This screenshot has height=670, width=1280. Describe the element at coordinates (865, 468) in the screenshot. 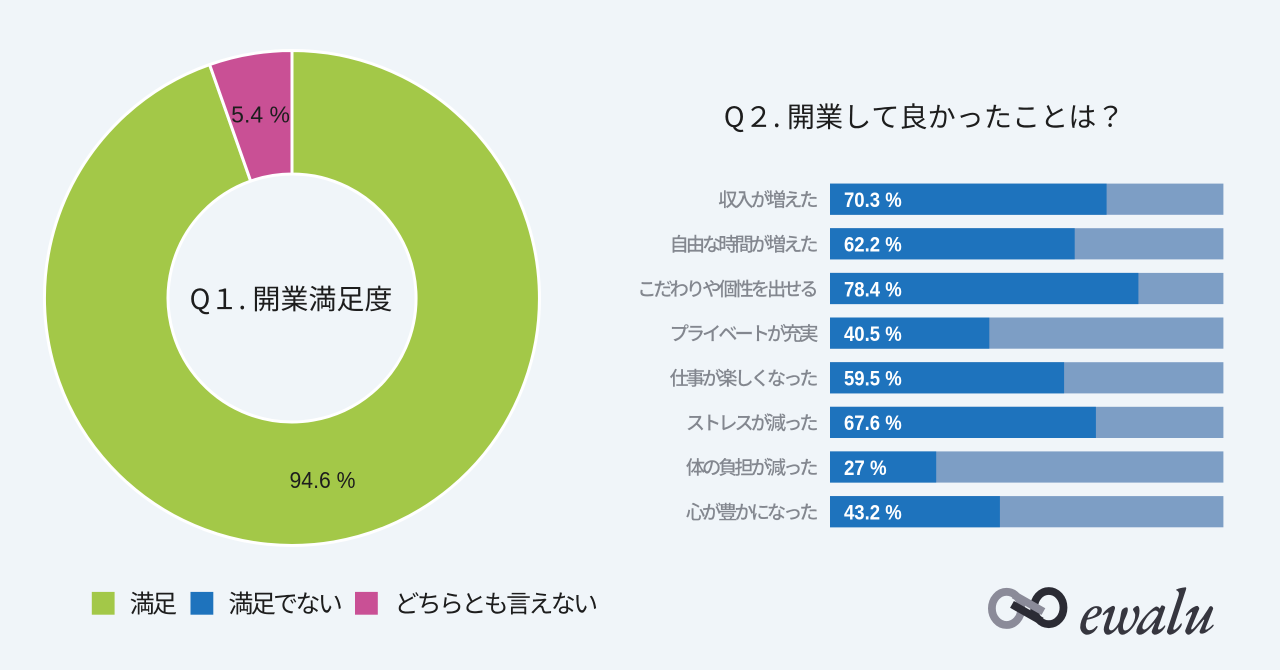

I see `svg-text: 27 %` at that location.